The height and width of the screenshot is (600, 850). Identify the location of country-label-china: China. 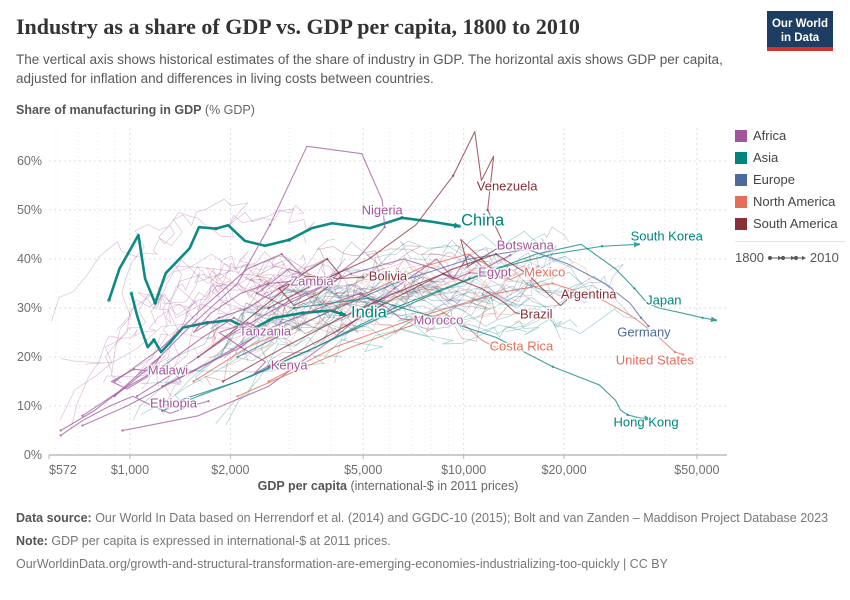
(483, 220).